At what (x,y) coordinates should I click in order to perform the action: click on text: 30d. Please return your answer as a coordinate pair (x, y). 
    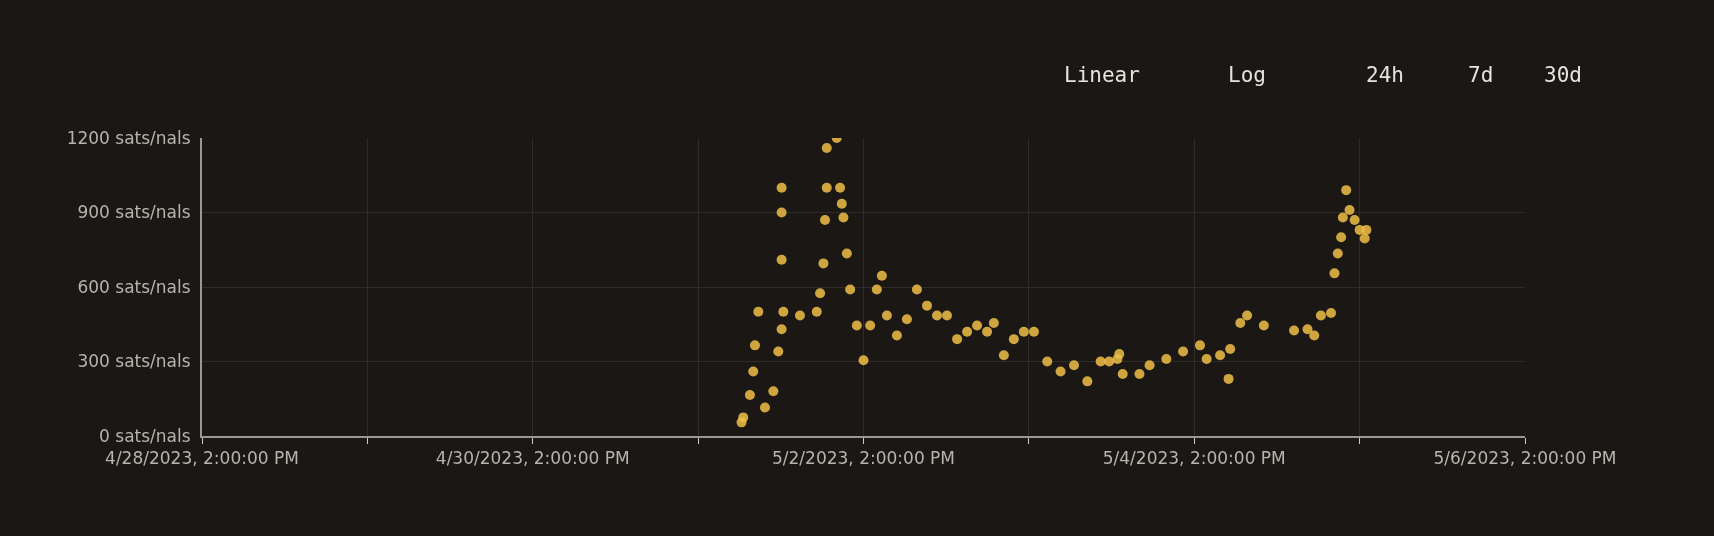
    Looking at the image, I should click on (1563, 75).